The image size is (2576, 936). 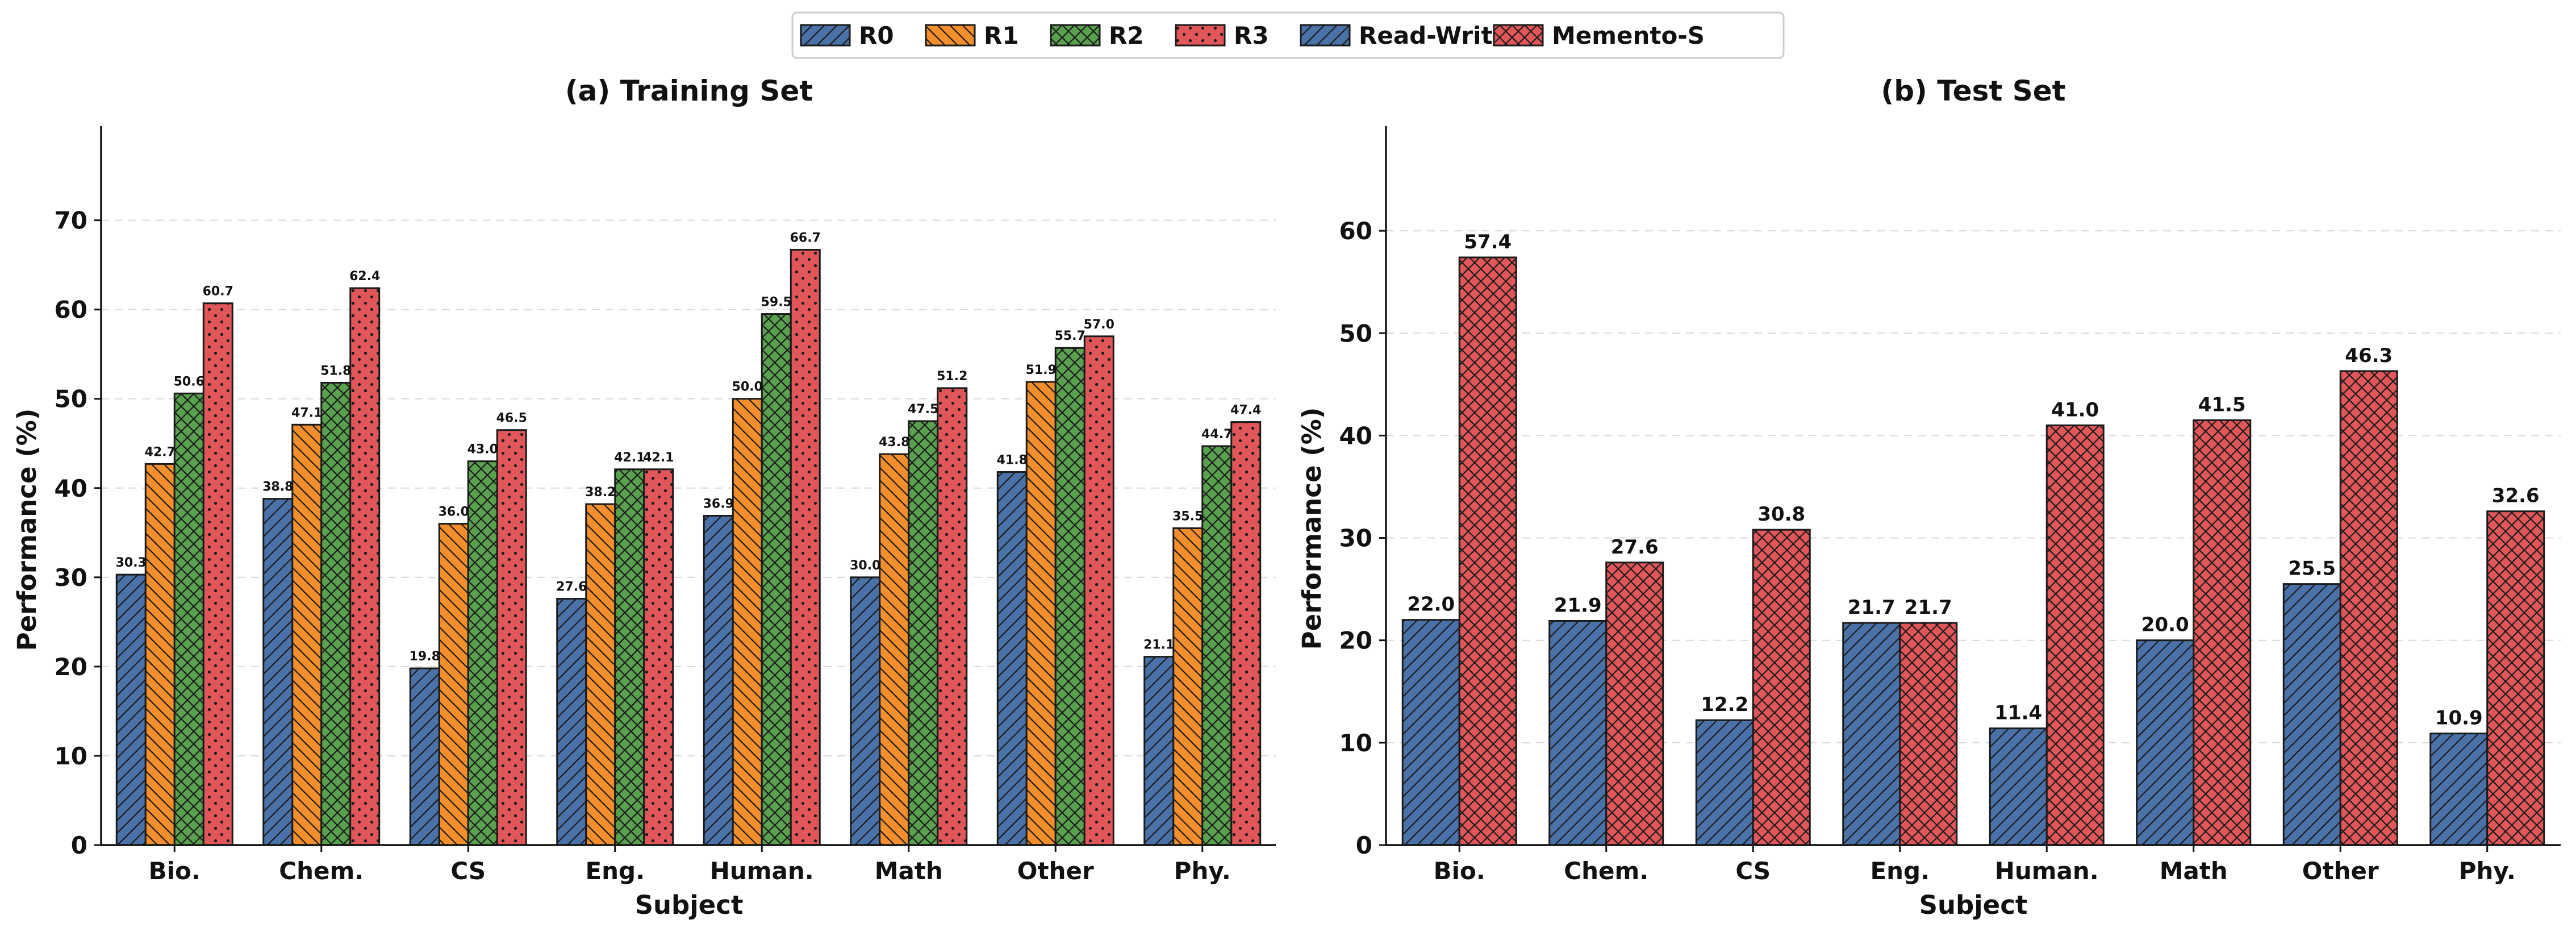 What do you see at coordinates (689, 905) in the screenshot?
I see `x-axis-label: Subject` at bounding box center [689, 905].